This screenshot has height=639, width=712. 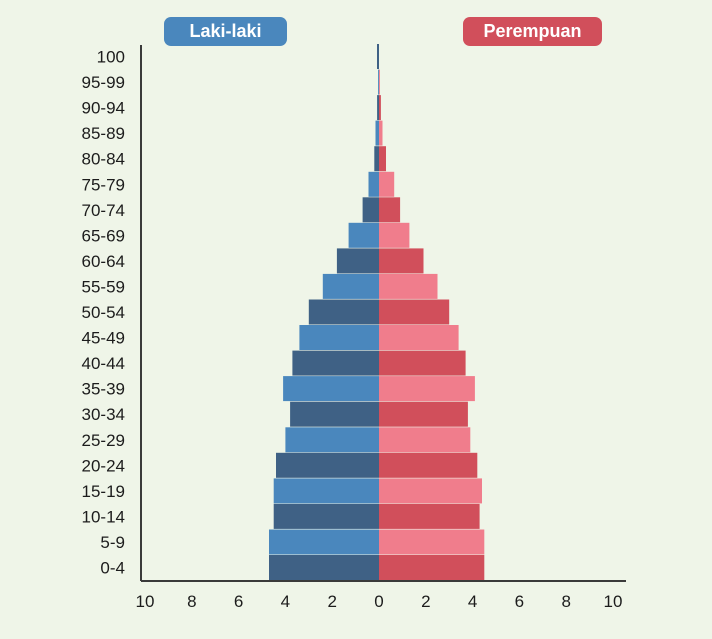 I want to click on age-label-25-29: 25-29, so click(x=103, y=440).